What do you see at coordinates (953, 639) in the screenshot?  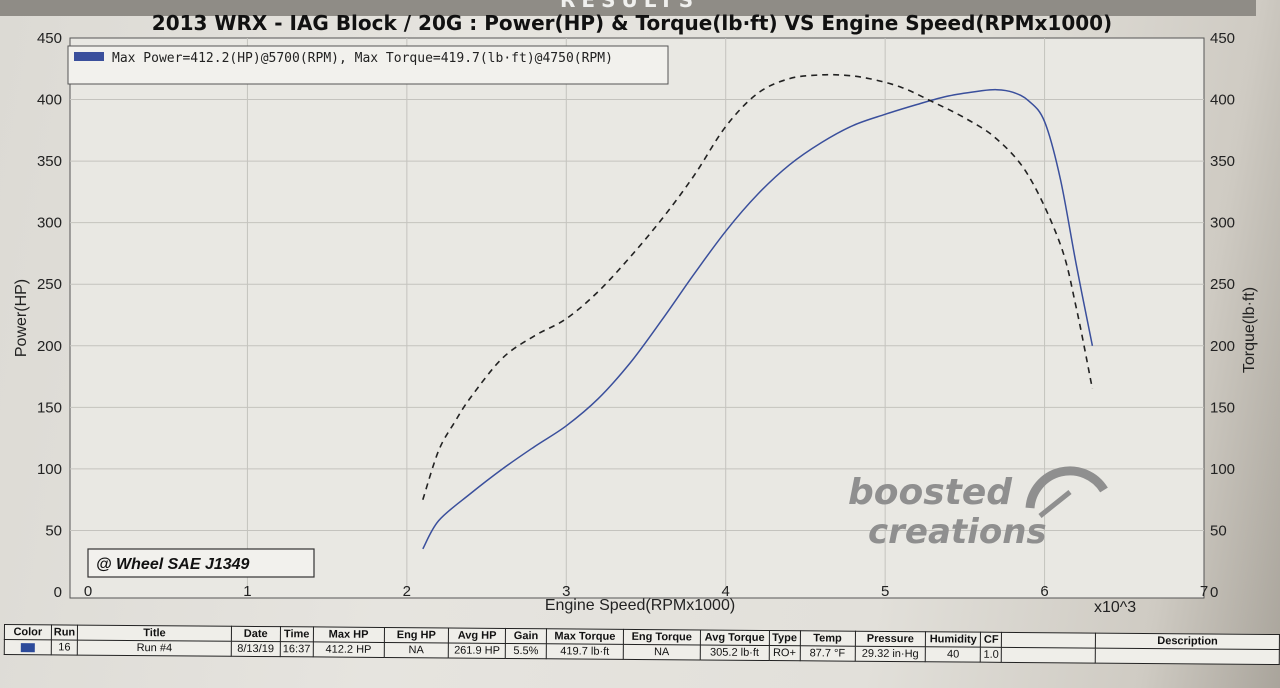 I see `header-cell: Humidity` at bounding box center [953, 639].